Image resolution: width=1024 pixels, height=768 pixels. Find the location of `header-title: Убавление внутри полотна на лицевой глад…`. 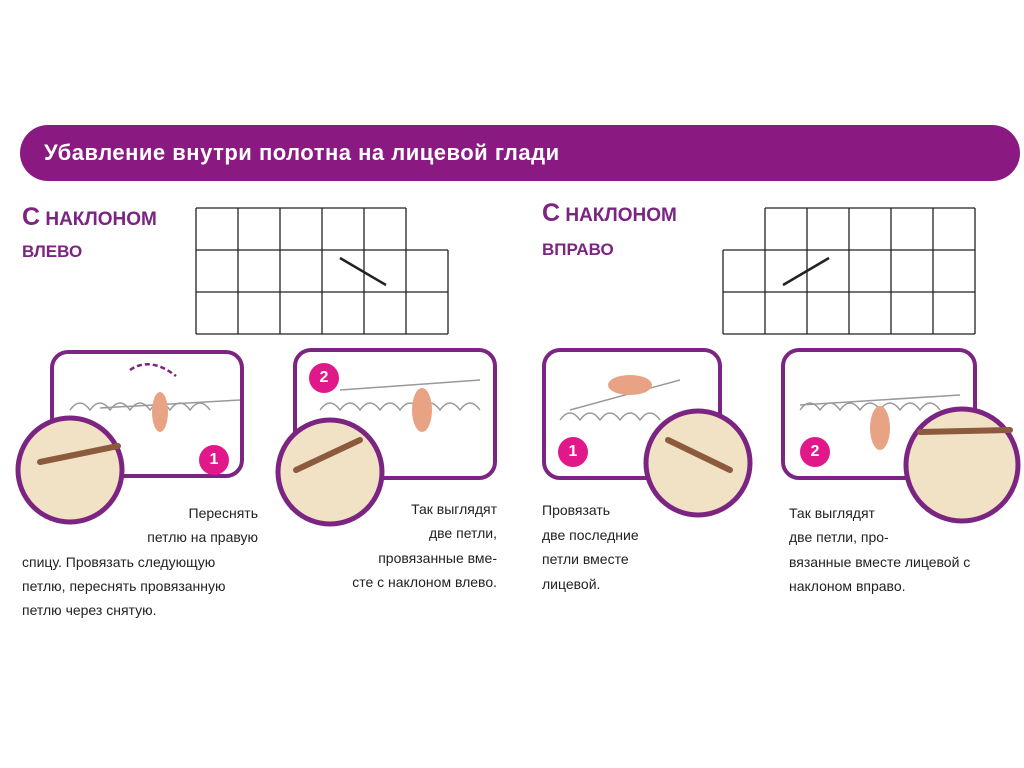

header-title: Убавление внутри полотна на лицевой глад… is located at coordinates (302, 152).